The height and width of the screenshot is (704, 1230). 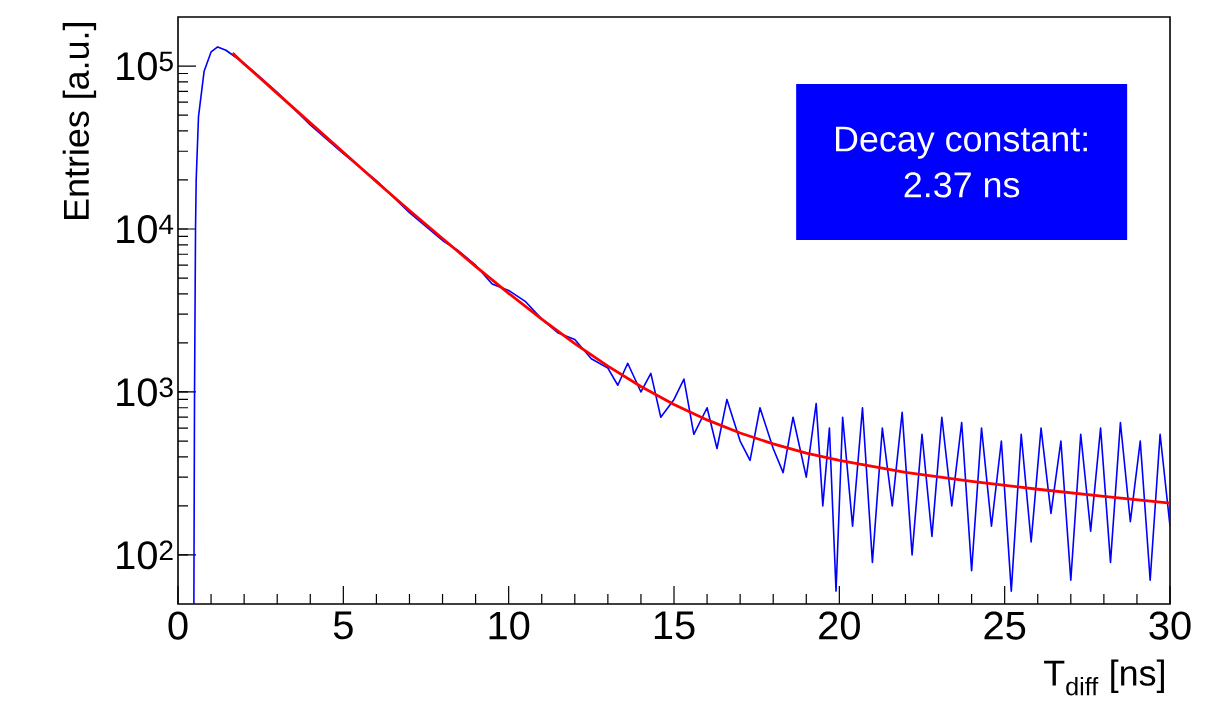 What do you see at coordinates (961, 142) in the screenshot?
I see `annotation: Decay constant:` at bounding box center [961, 142].